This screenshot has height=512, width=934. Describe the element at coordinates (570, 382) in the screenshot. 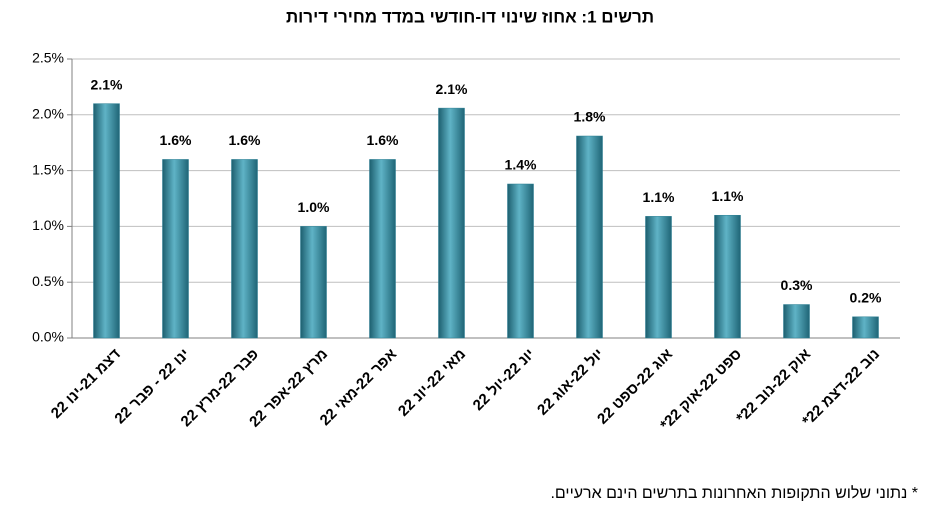

I see `x-tick-label: יול 22-אוג 22` at that location.